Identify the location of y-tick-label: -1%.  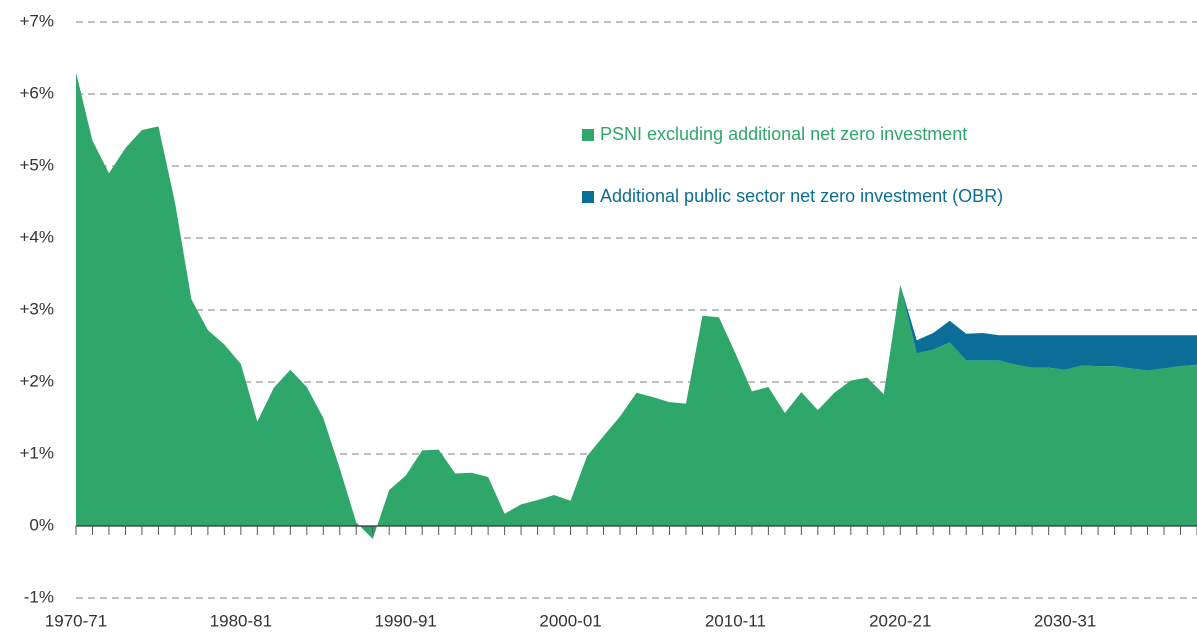
(39, 596).